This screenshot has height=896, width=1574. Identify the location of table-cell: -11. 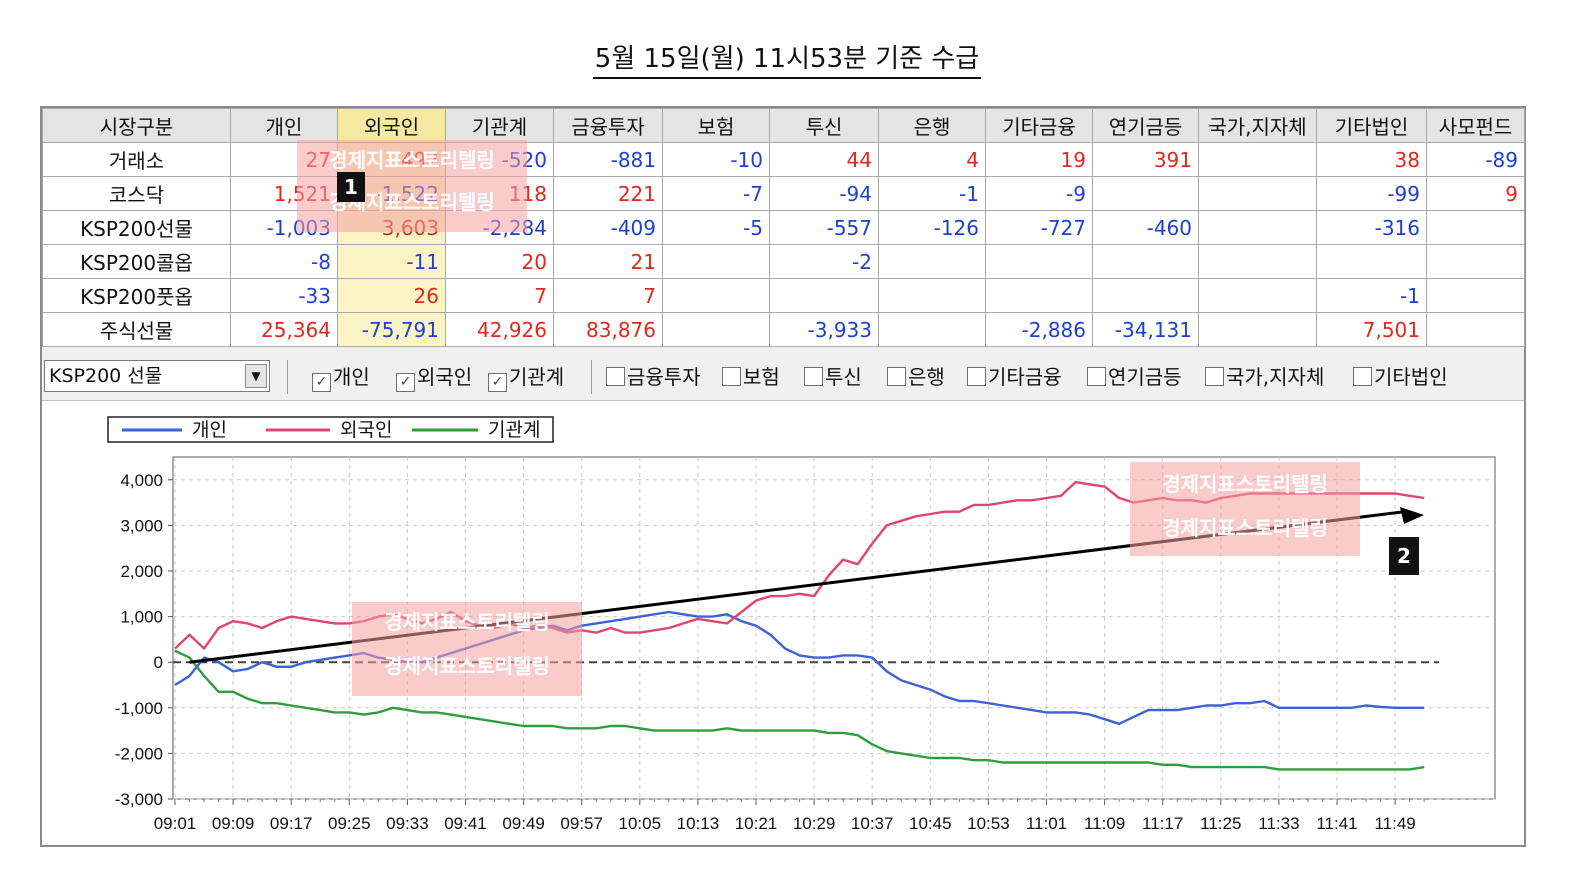
(391, 261).